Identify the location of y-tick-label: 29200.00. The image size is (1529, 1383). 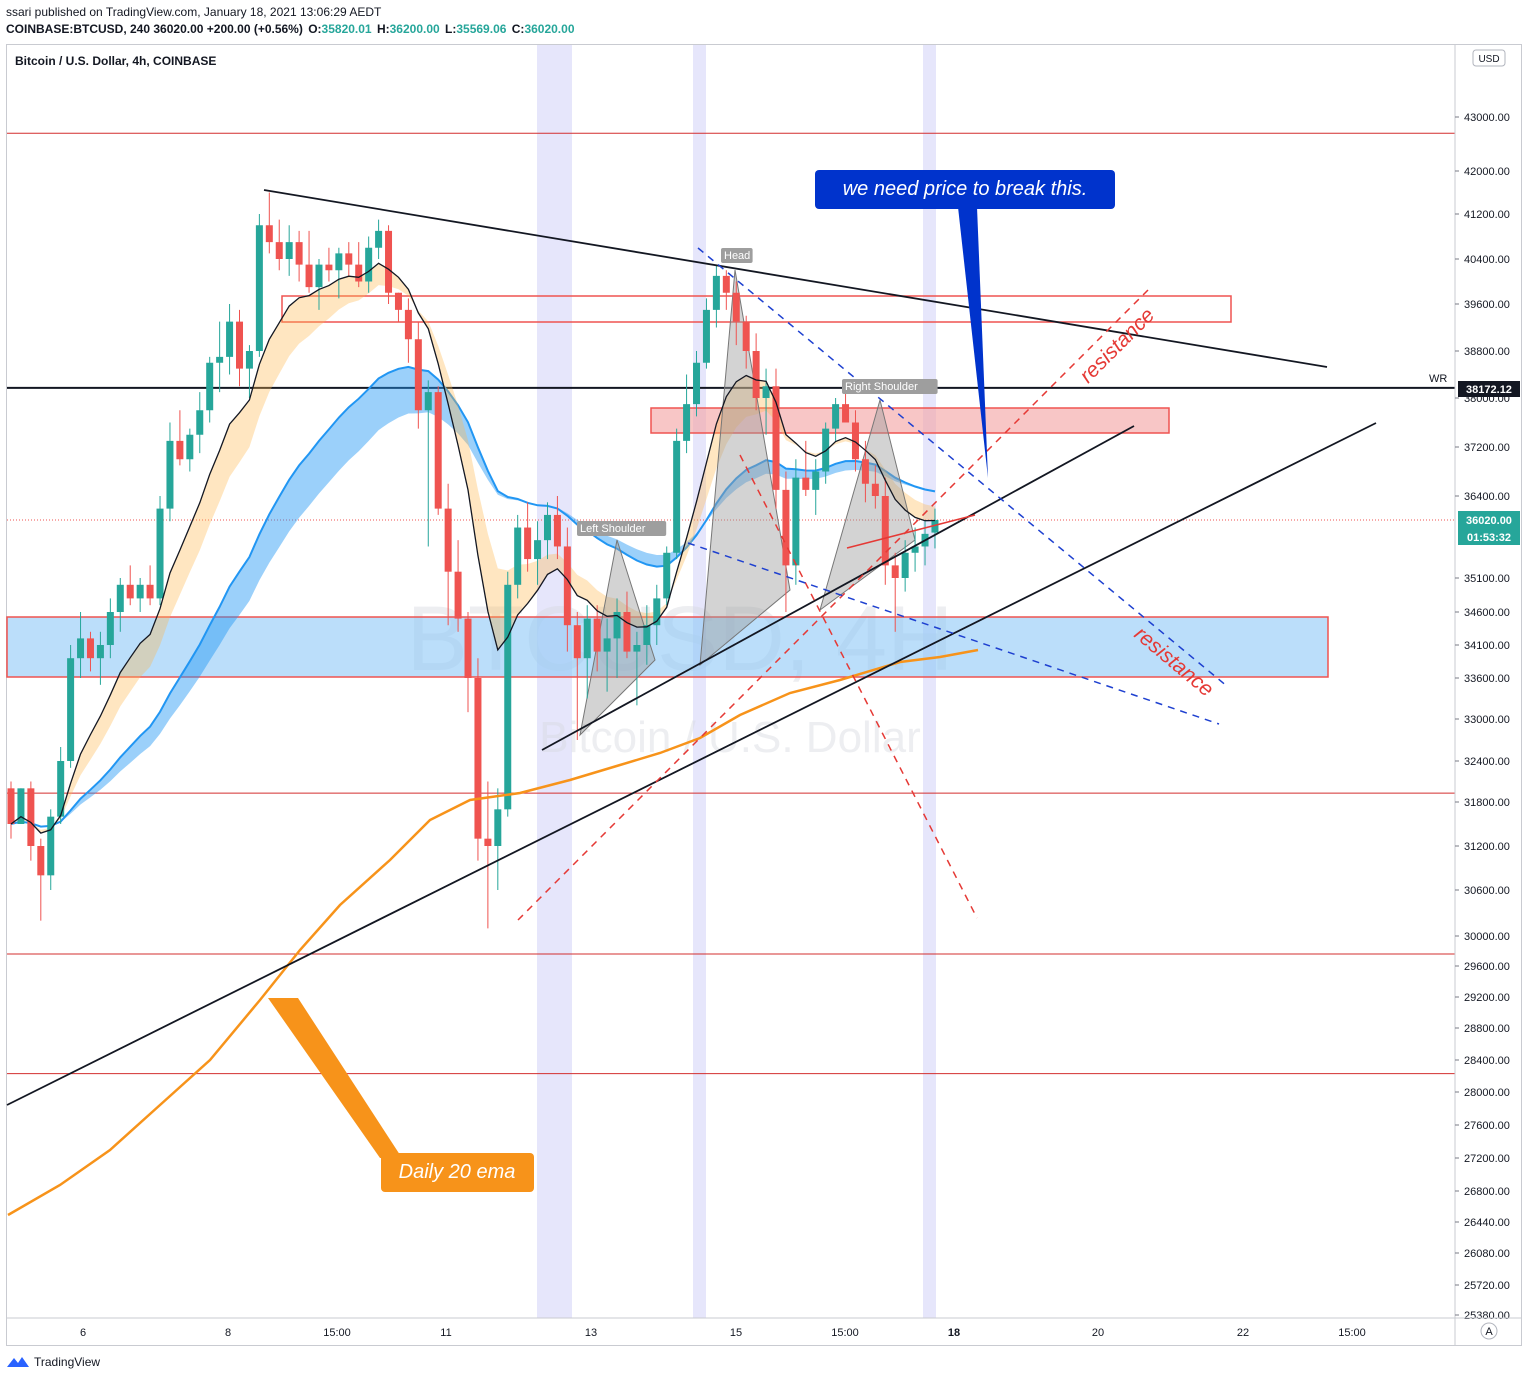
(1487, 998).